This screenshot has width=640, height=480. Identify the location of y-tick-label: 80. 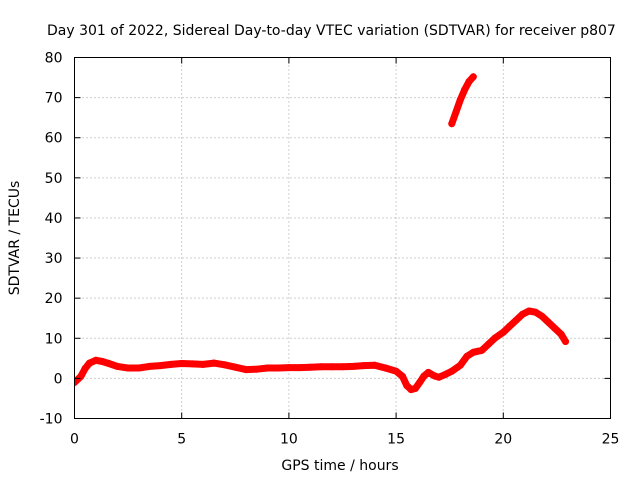
(54, 59).